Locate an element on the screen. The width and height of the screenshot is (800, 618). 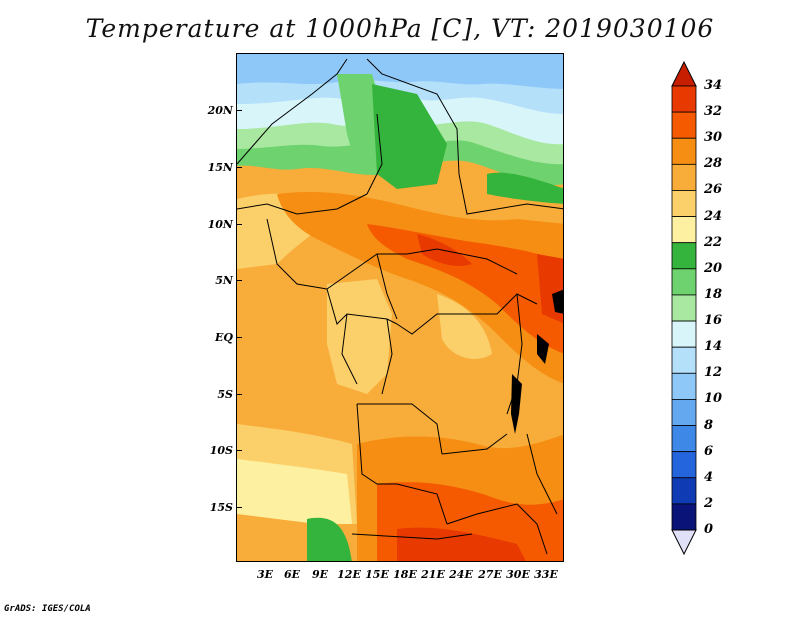
colorbar-label: 34 is located at coordinates (713, 85).